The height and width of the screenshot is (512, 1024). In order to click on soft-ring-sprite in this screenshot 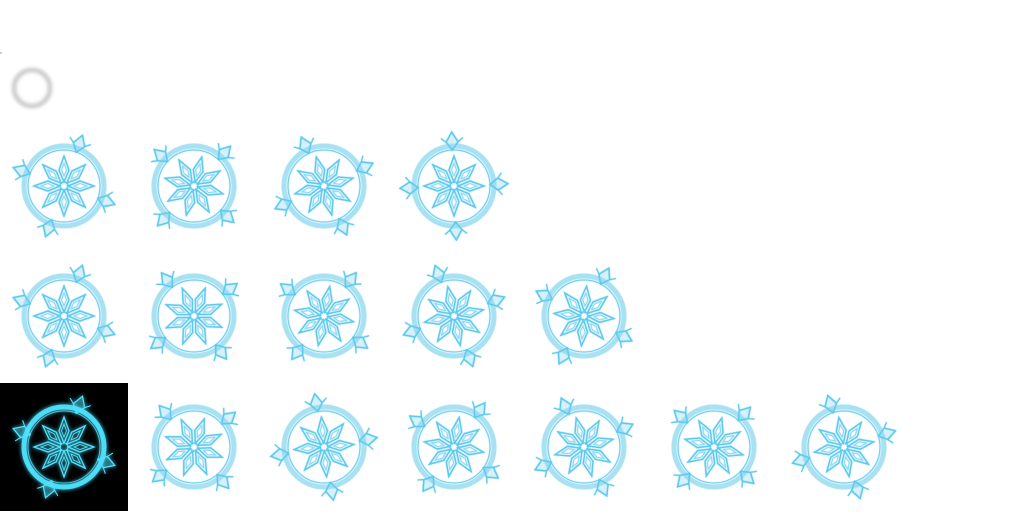, I will do `click(30, 90)`.